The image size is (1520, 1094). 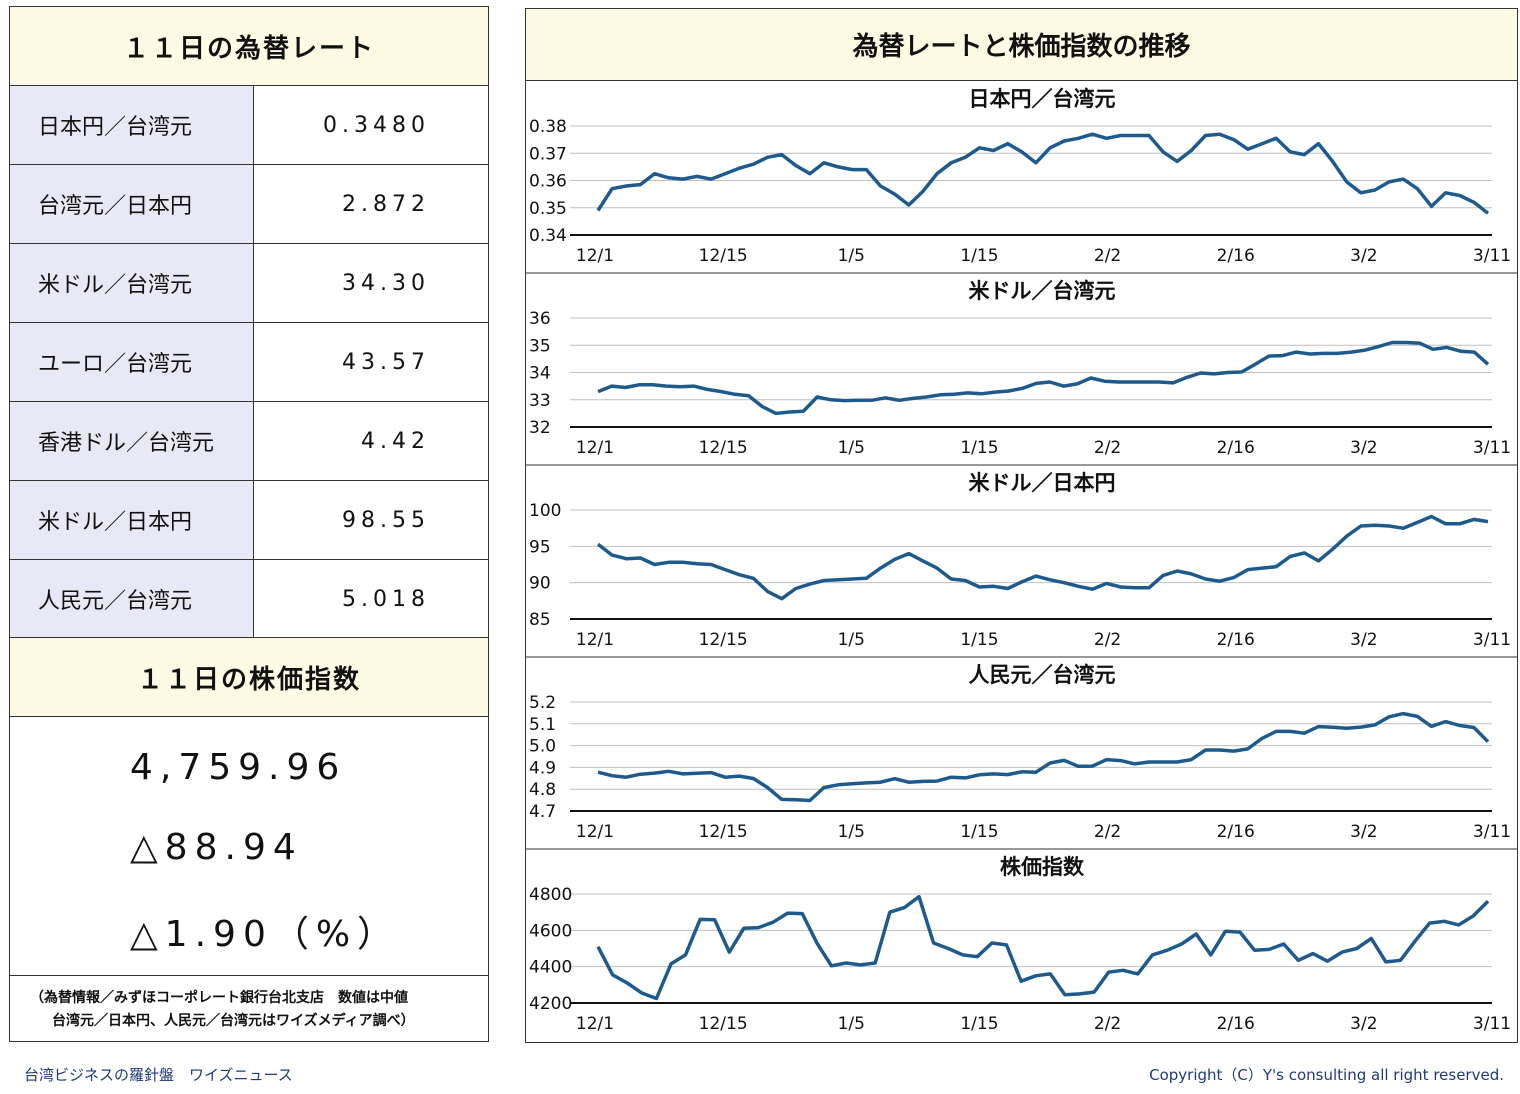 I want to click on y-tick-label: 0.36, so click(x=548, y=182).